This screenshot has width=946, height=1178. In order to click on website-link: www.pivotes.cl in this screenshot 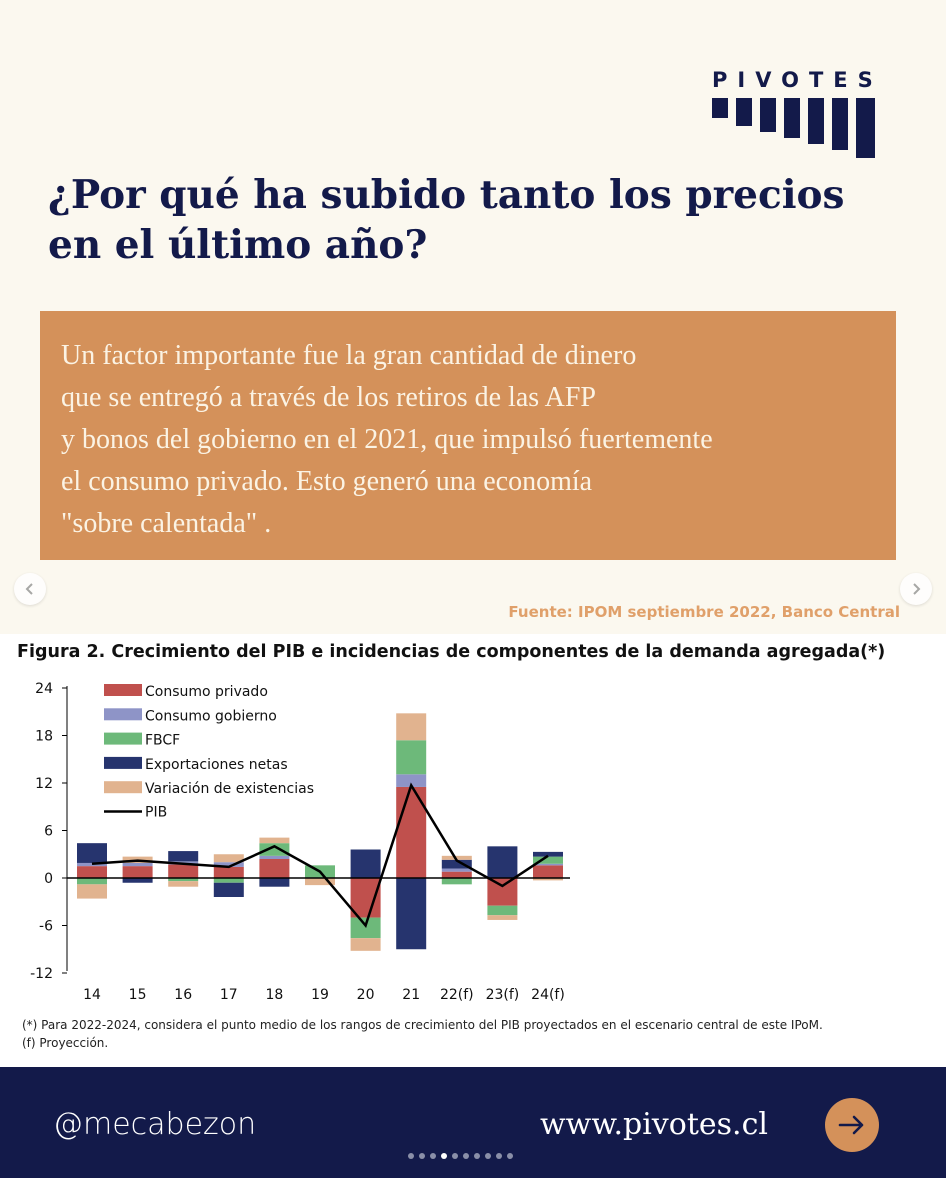, I will do `click(654, 1124)`.